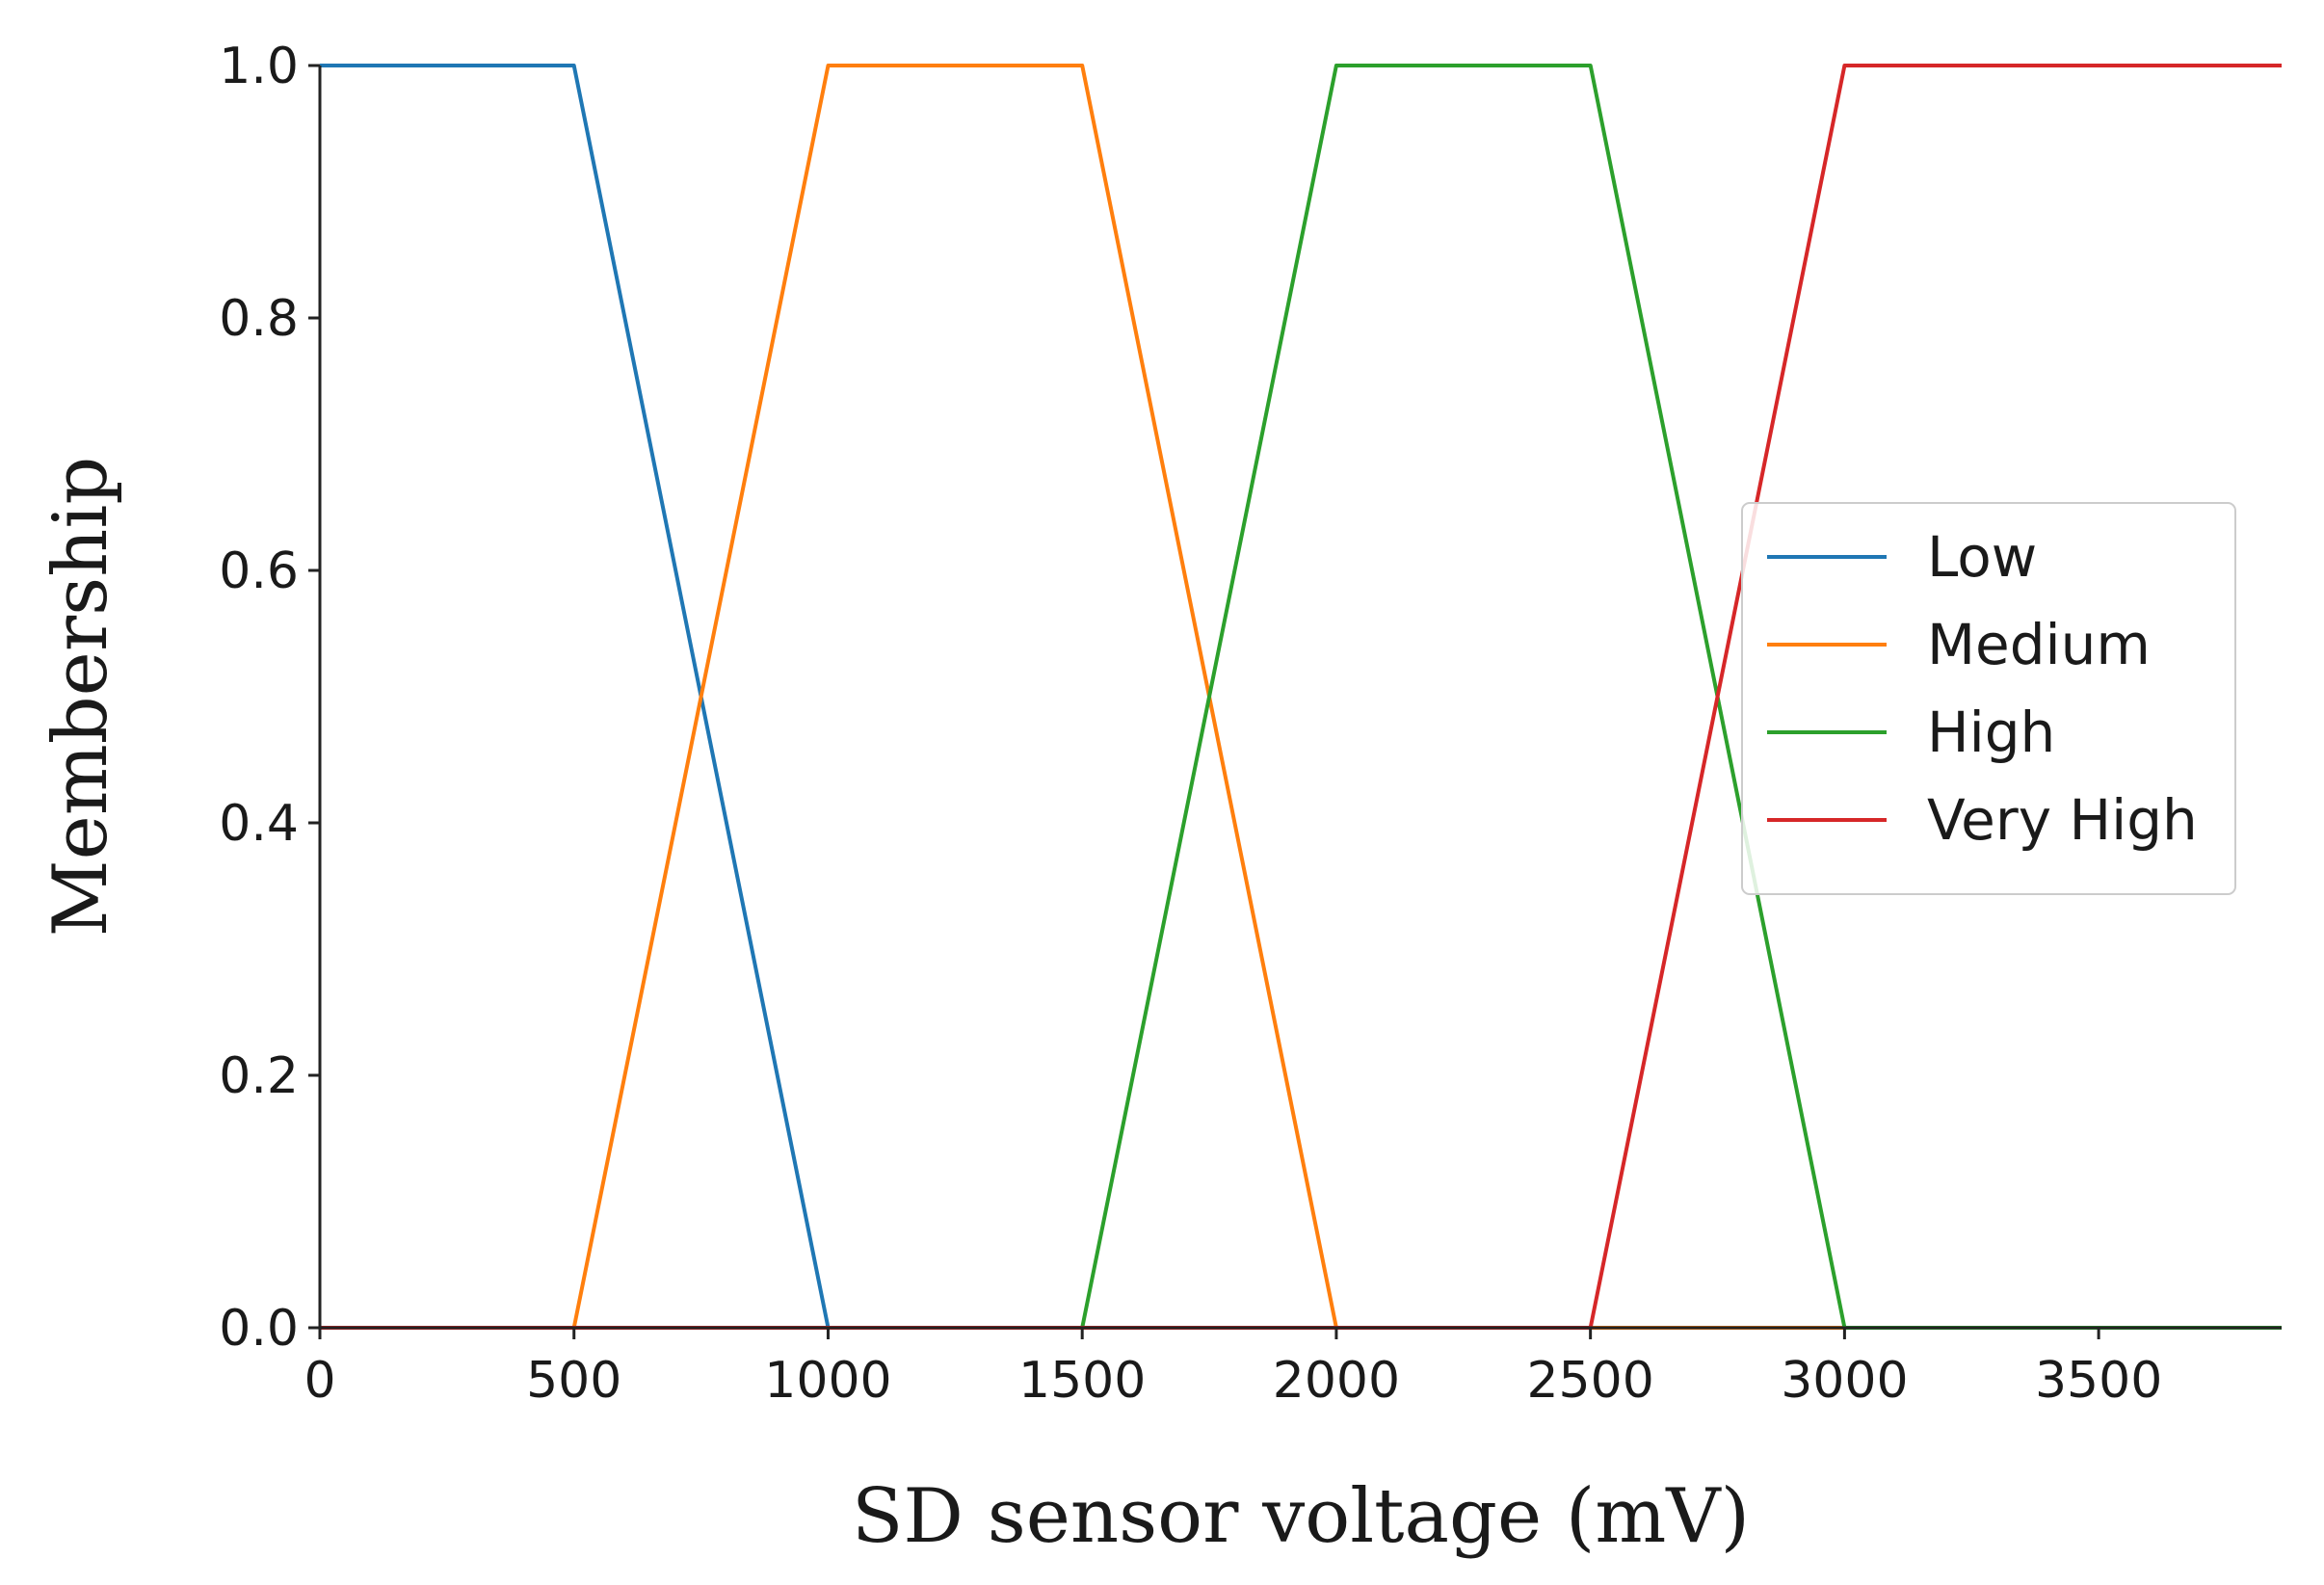 The height and width of the screenshot is (1585, 2324). Describe the element at coordinates (259, 824) in the screenshot. I see `y-tick-label: 0.4` at that location.